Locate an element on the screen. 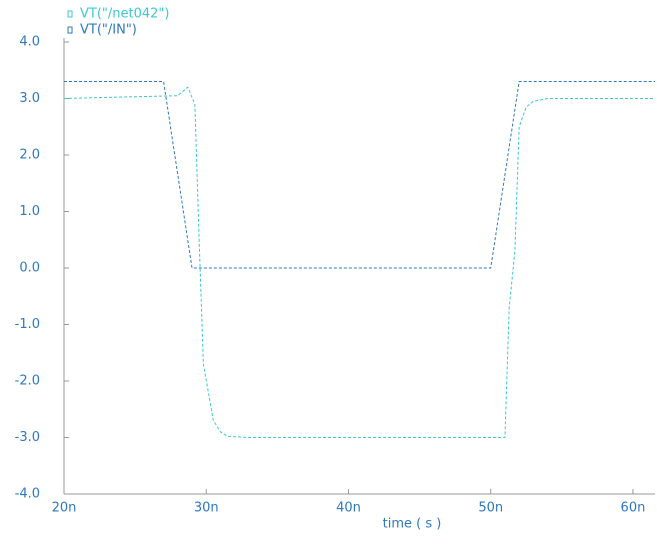 The width and height of the screenshot is (657, 550). x-tick-label: 50n is located at coordinates (490, 508).